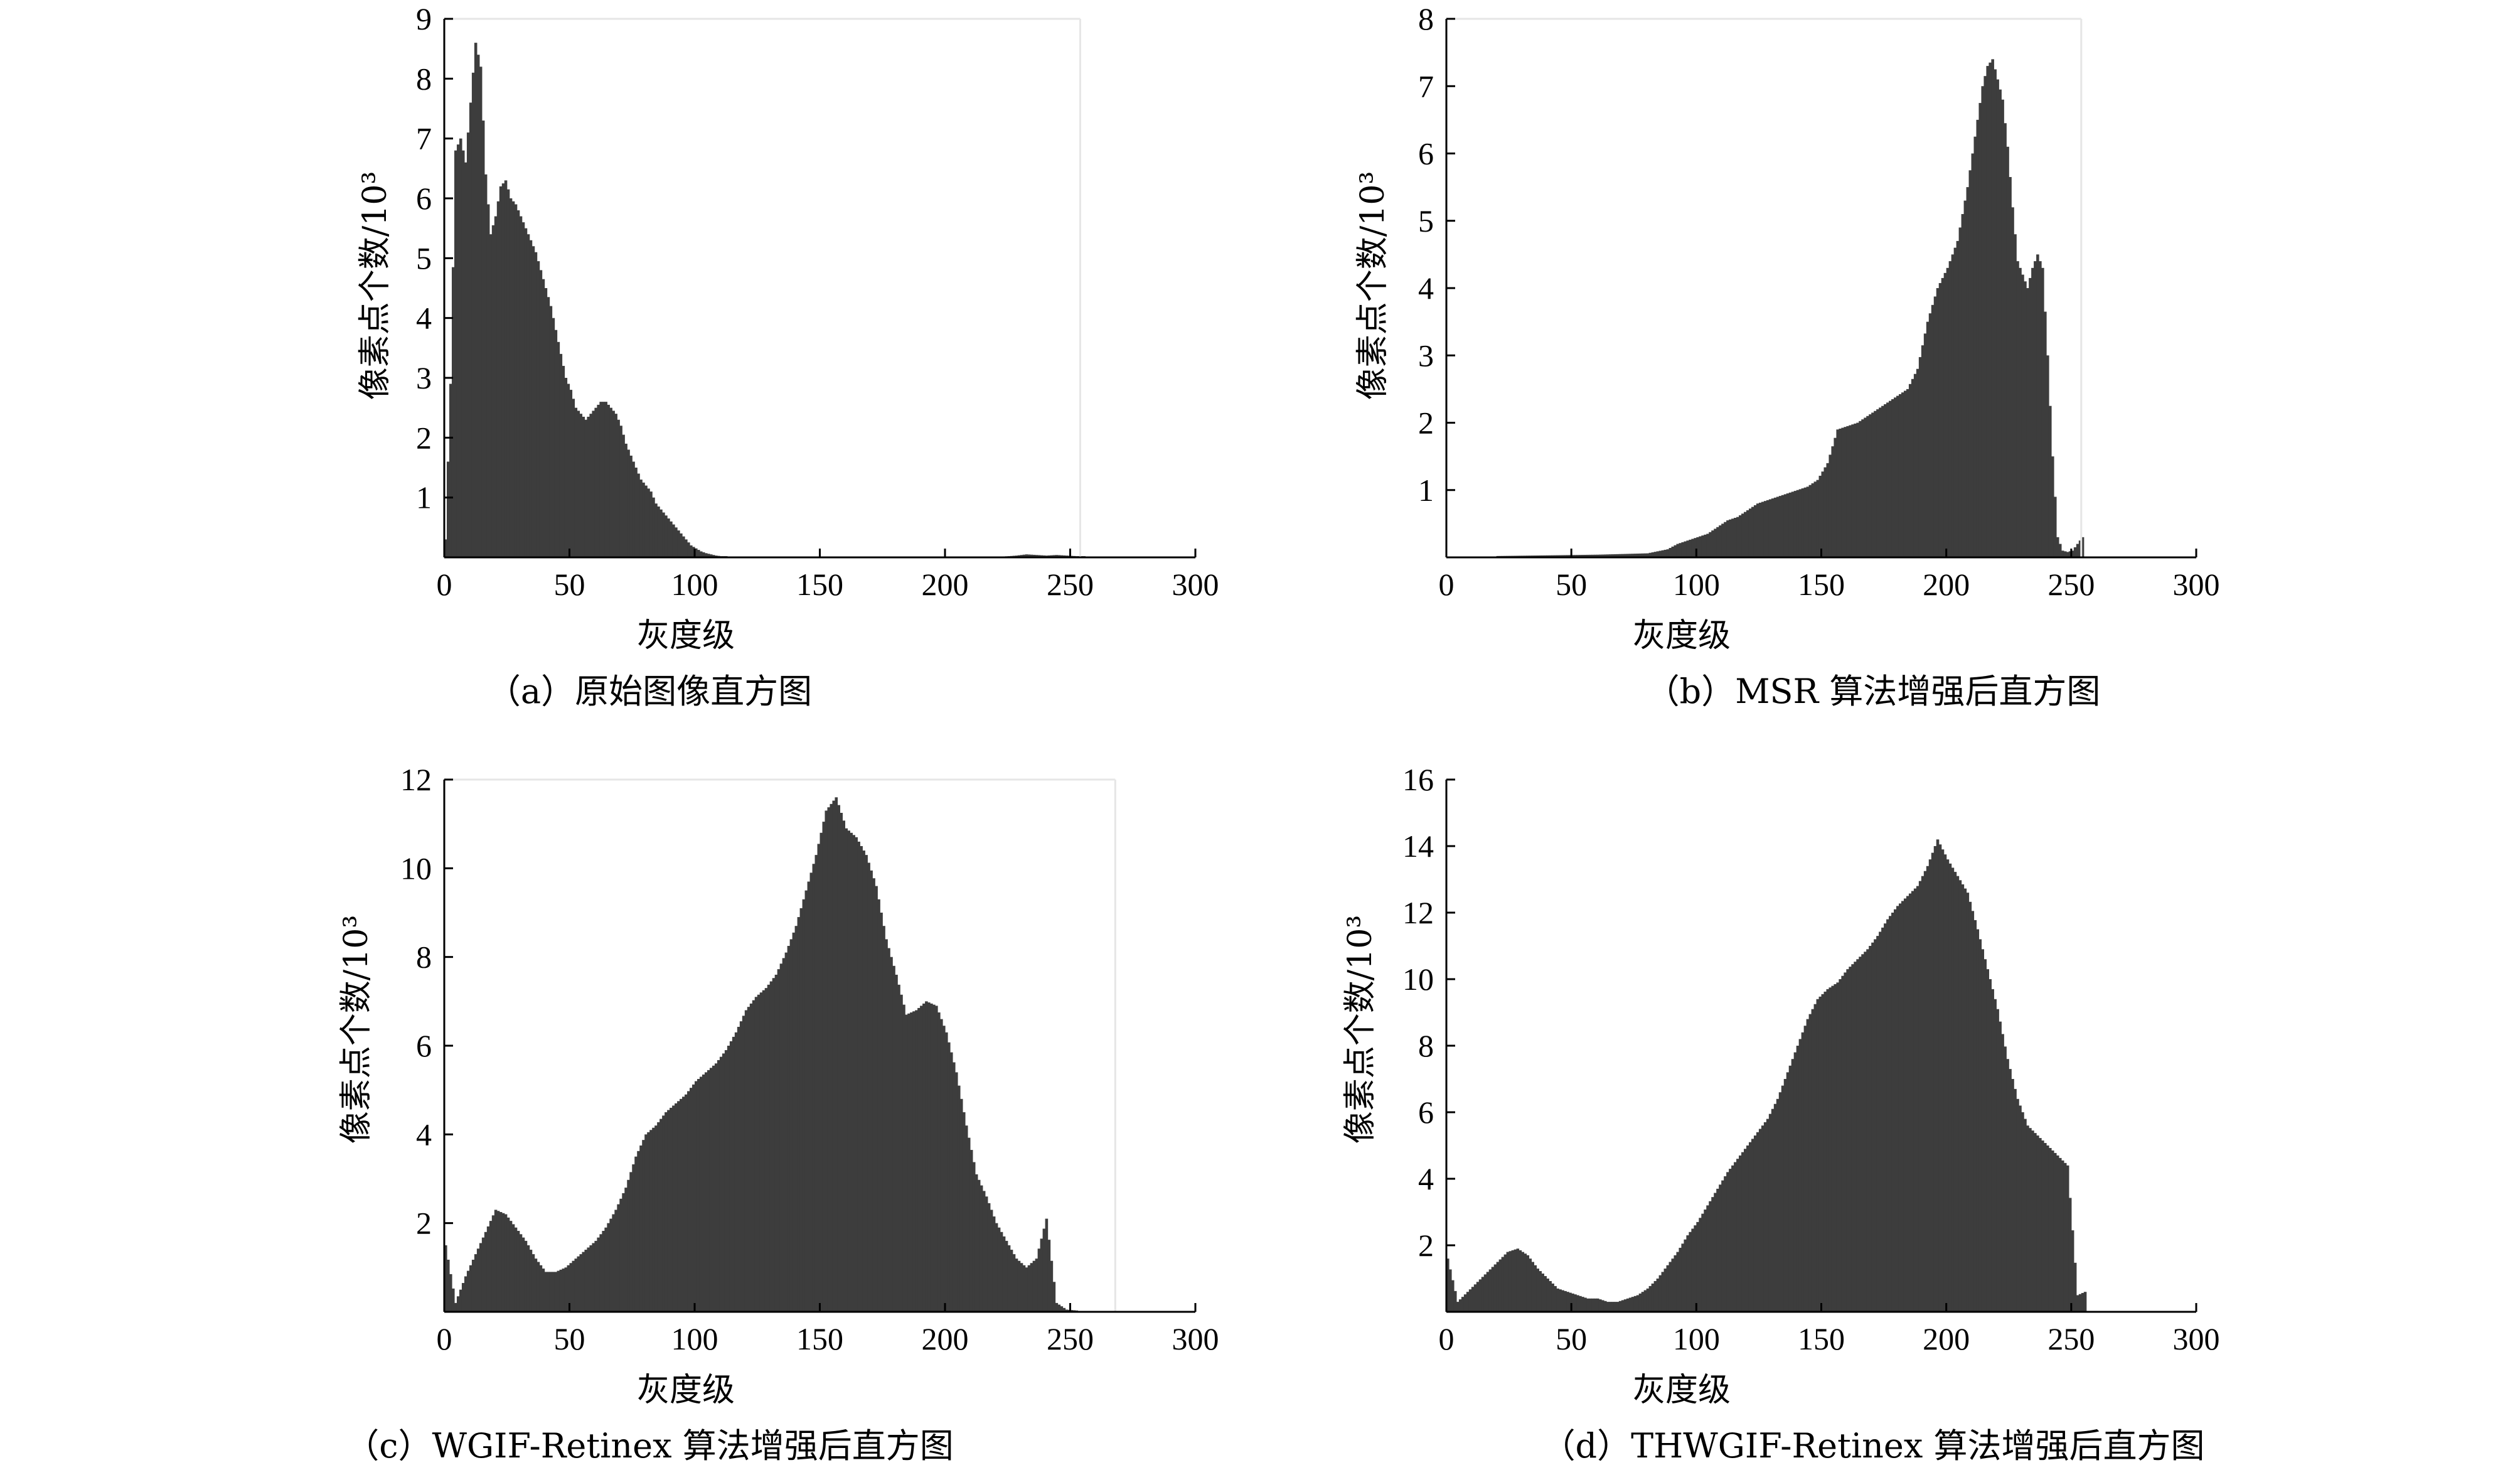  What do you see at coordinates (356, 1030) in the screenshot?
I see `y-axis-title-c: 像素点个数/10³` at bounding box center [356, 1030].